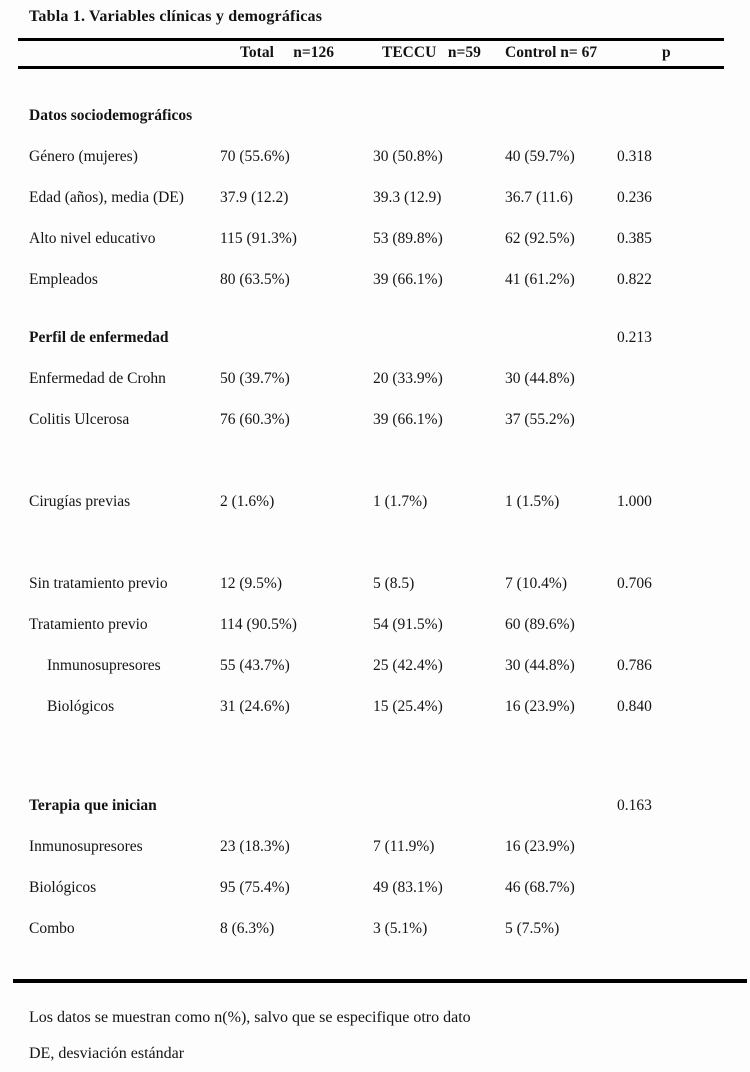 This screenshot has width=750, height=1072. I want to click on row-label: Tratamiento previo, so click(88, 624).